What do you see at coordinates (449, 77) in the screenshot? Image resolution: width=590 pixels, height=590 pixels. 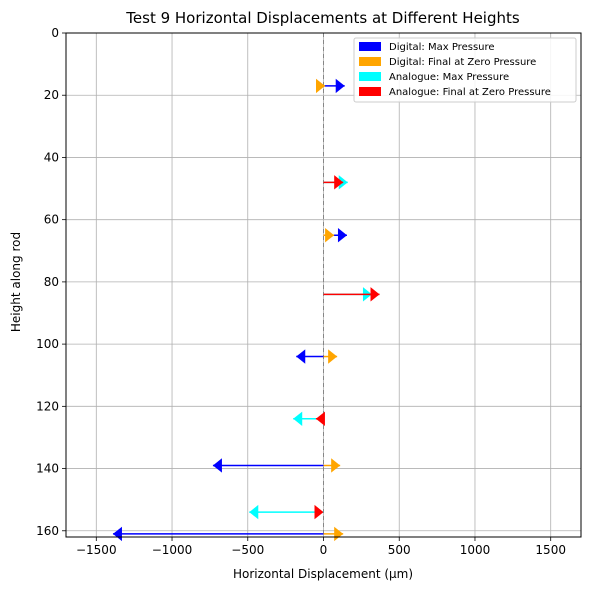 I see `legend-label: Analogue: Max Pressure` at bounding box center [449, 77].